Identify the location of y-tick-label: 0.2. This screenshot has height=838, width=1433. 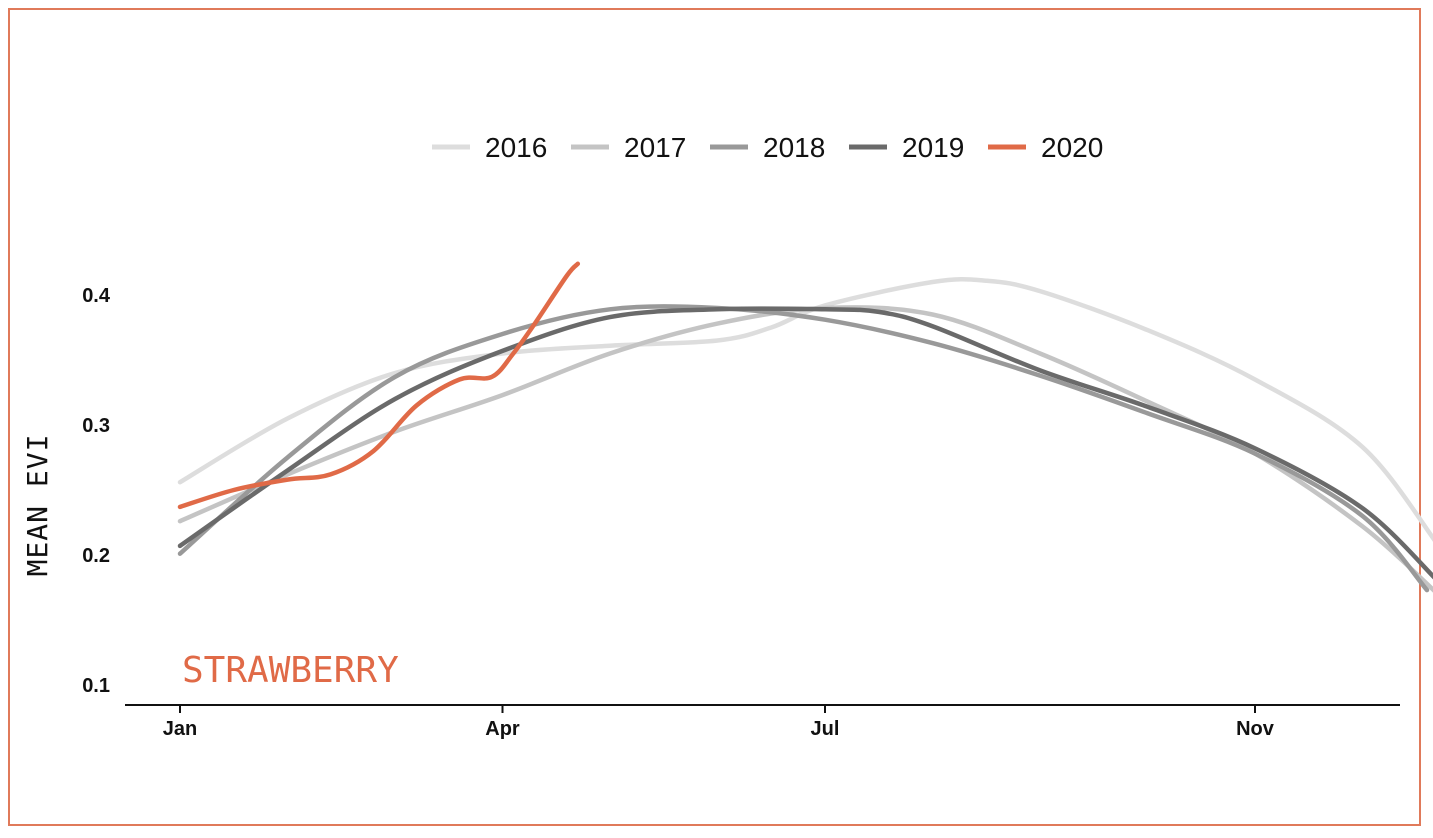
(96, 556).